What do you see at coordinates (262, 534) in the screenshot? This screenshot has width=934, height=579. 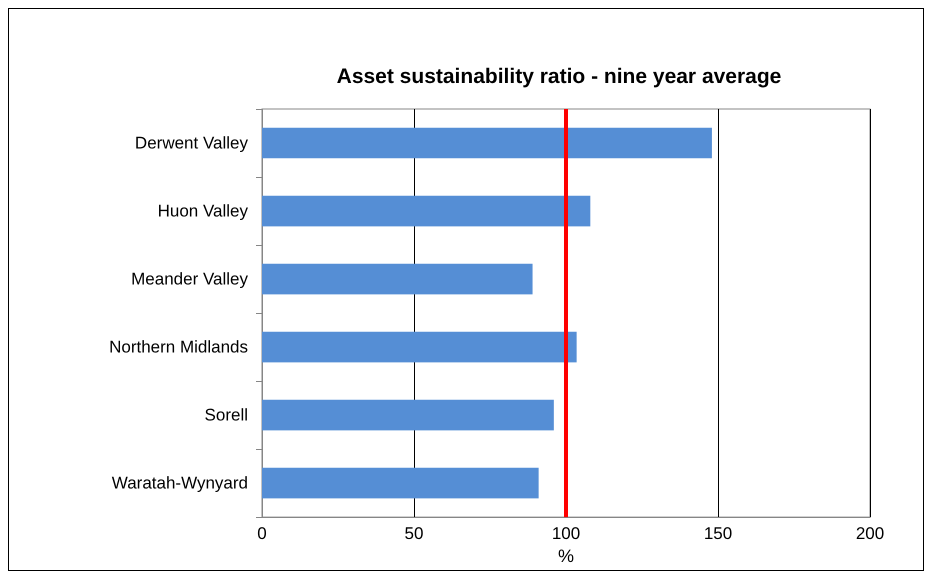 I see `x-tick-label: 0` at bounding box center [262, 534].